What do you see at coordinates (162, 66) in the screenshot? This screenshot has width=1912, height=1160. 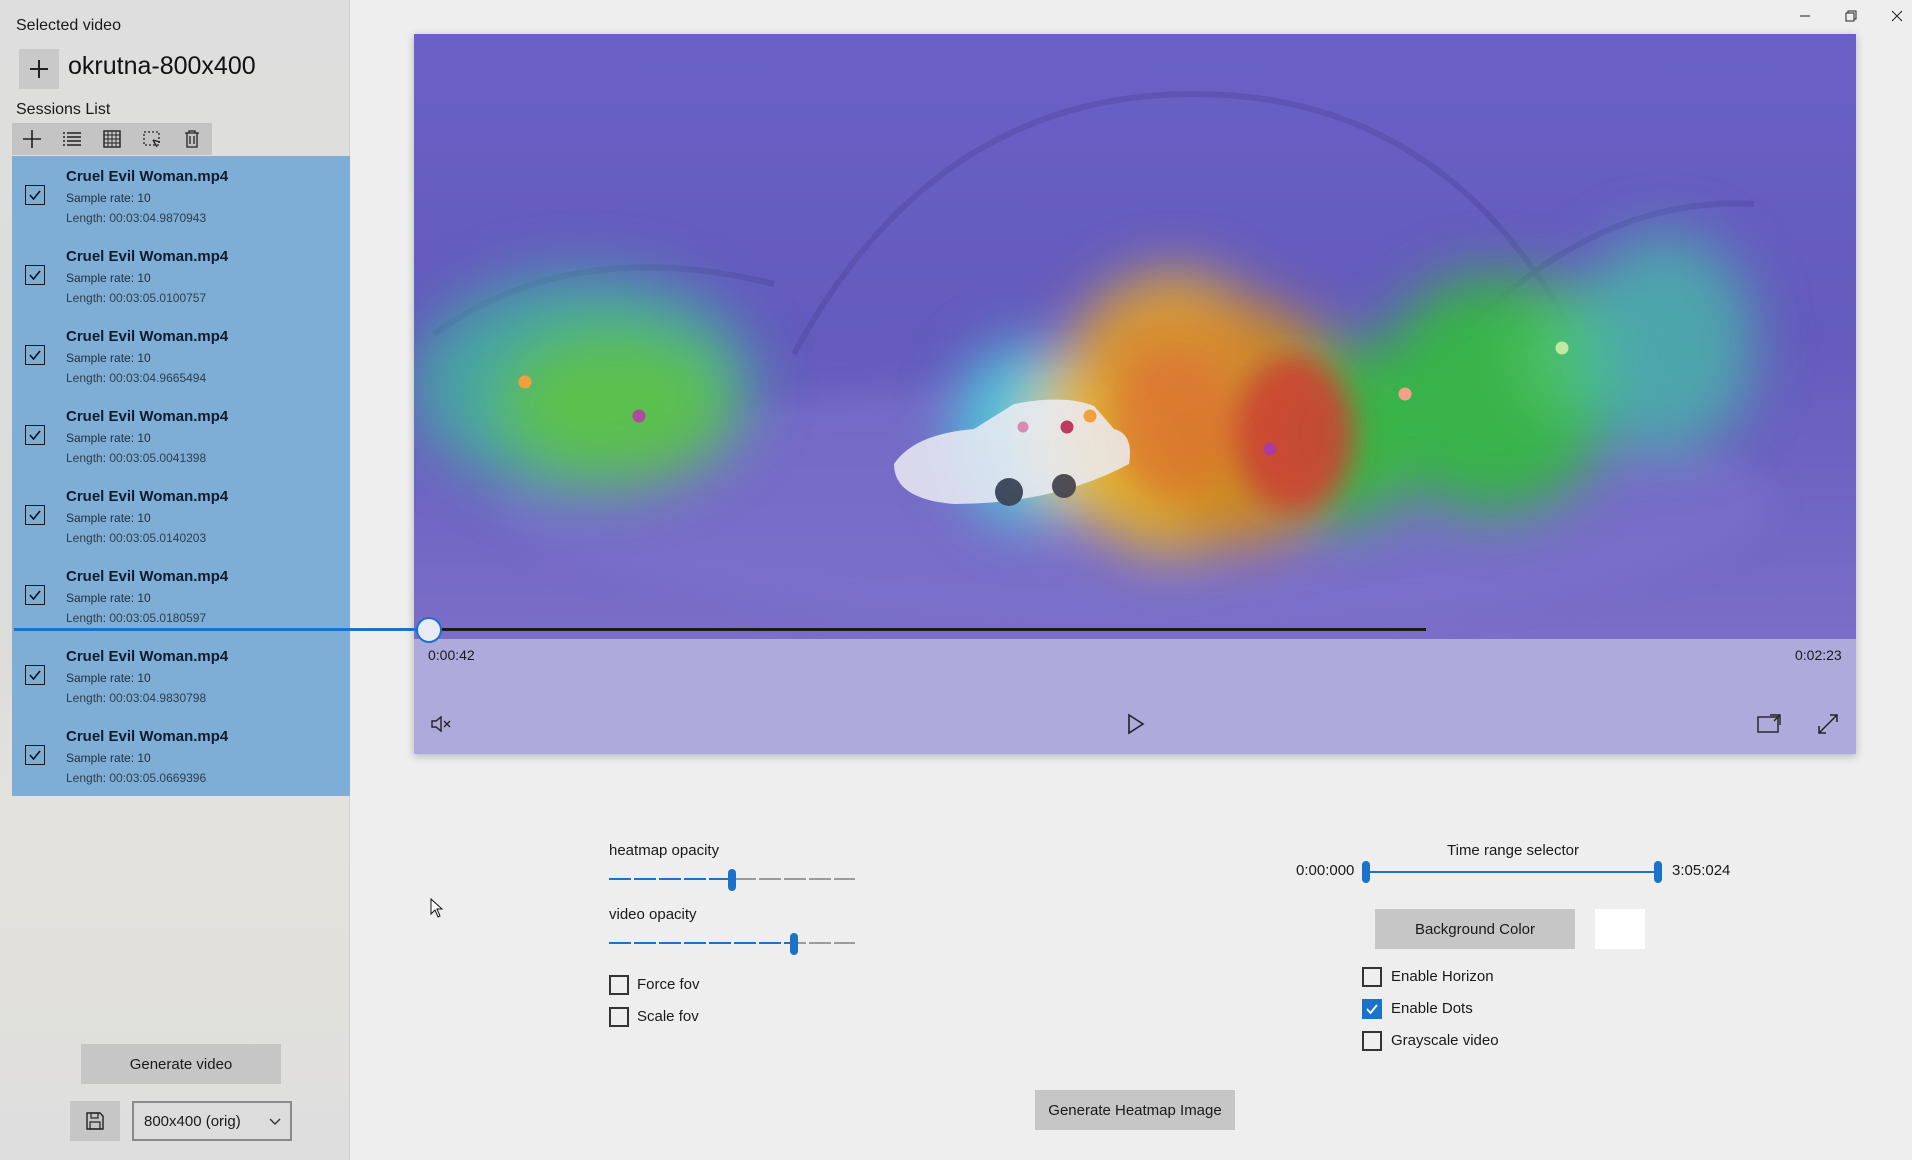 I see `selected-video-name: okrutna-800x400` at bounding box center [162, 66].